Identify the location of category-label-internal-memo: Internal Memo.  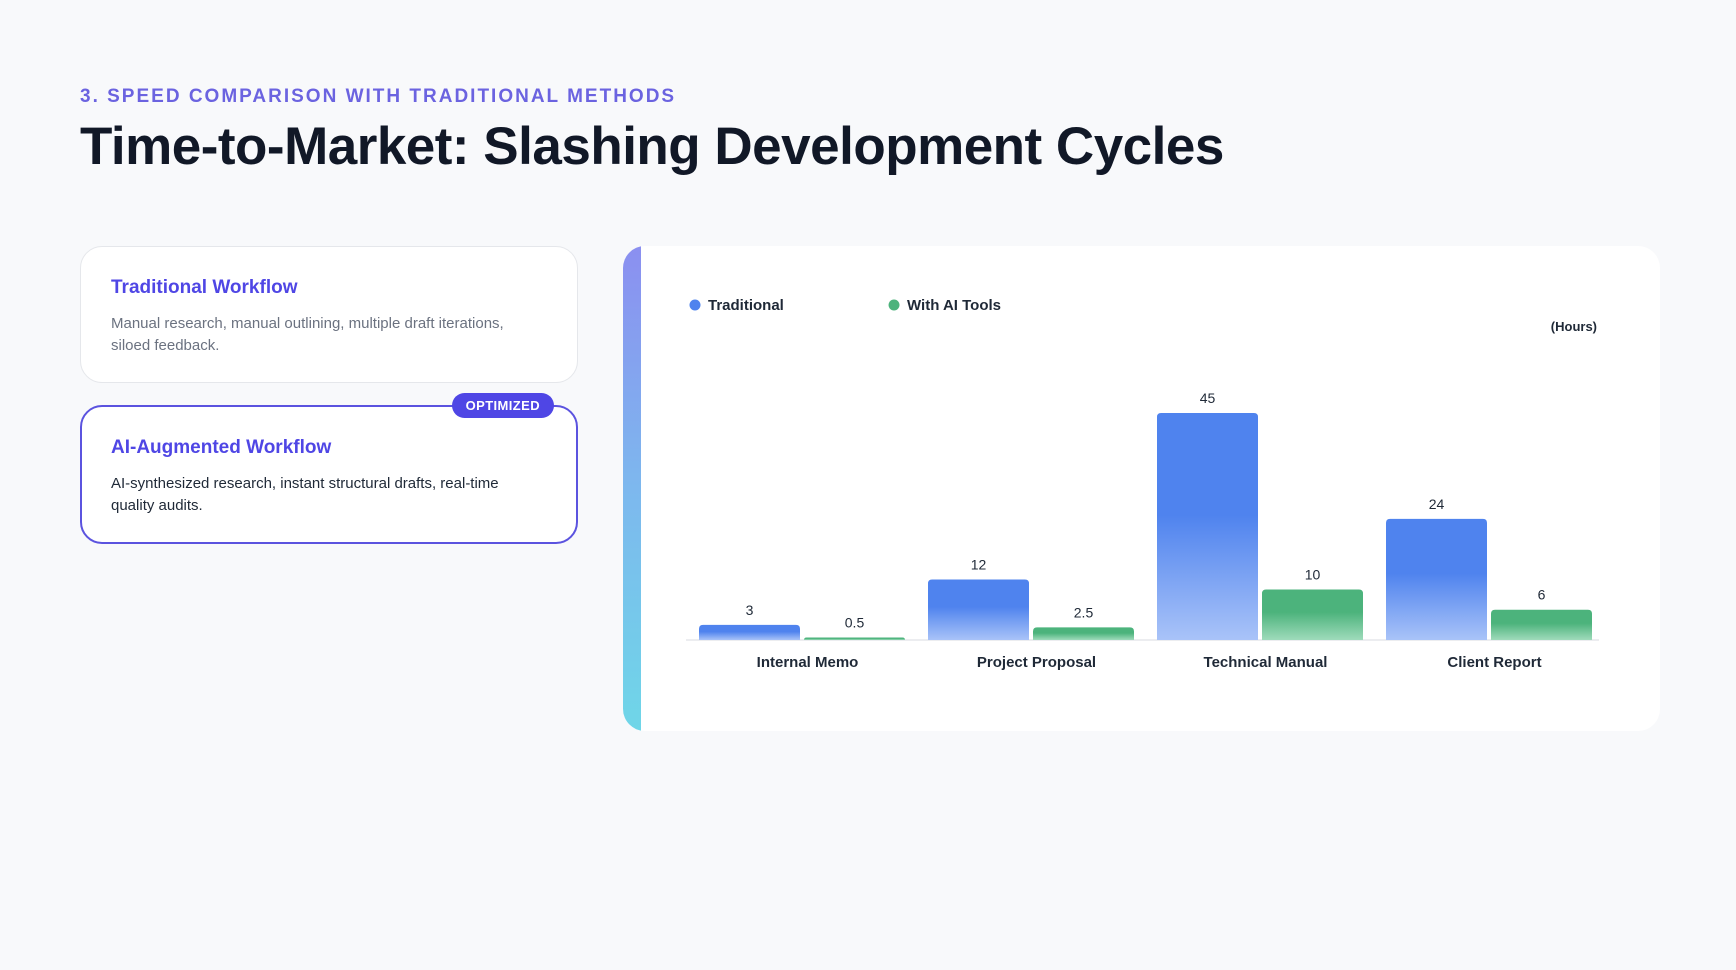
(808, 662).